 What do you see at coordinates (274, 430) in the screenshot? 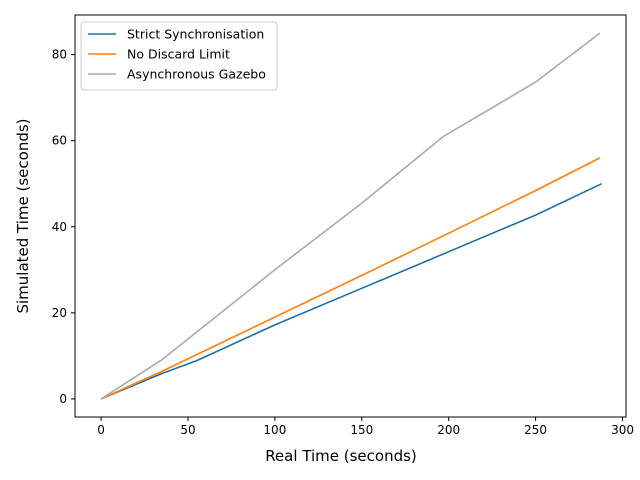
I see `x-tick-label: 100` at bounding box center [274, 430].